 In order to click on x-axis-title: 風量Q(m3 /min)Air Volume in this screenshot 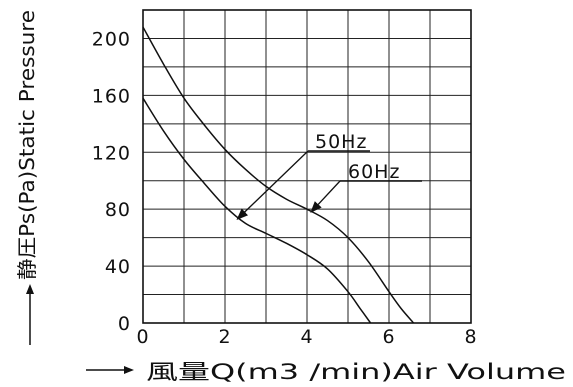, I will do `click(356, 372)`.